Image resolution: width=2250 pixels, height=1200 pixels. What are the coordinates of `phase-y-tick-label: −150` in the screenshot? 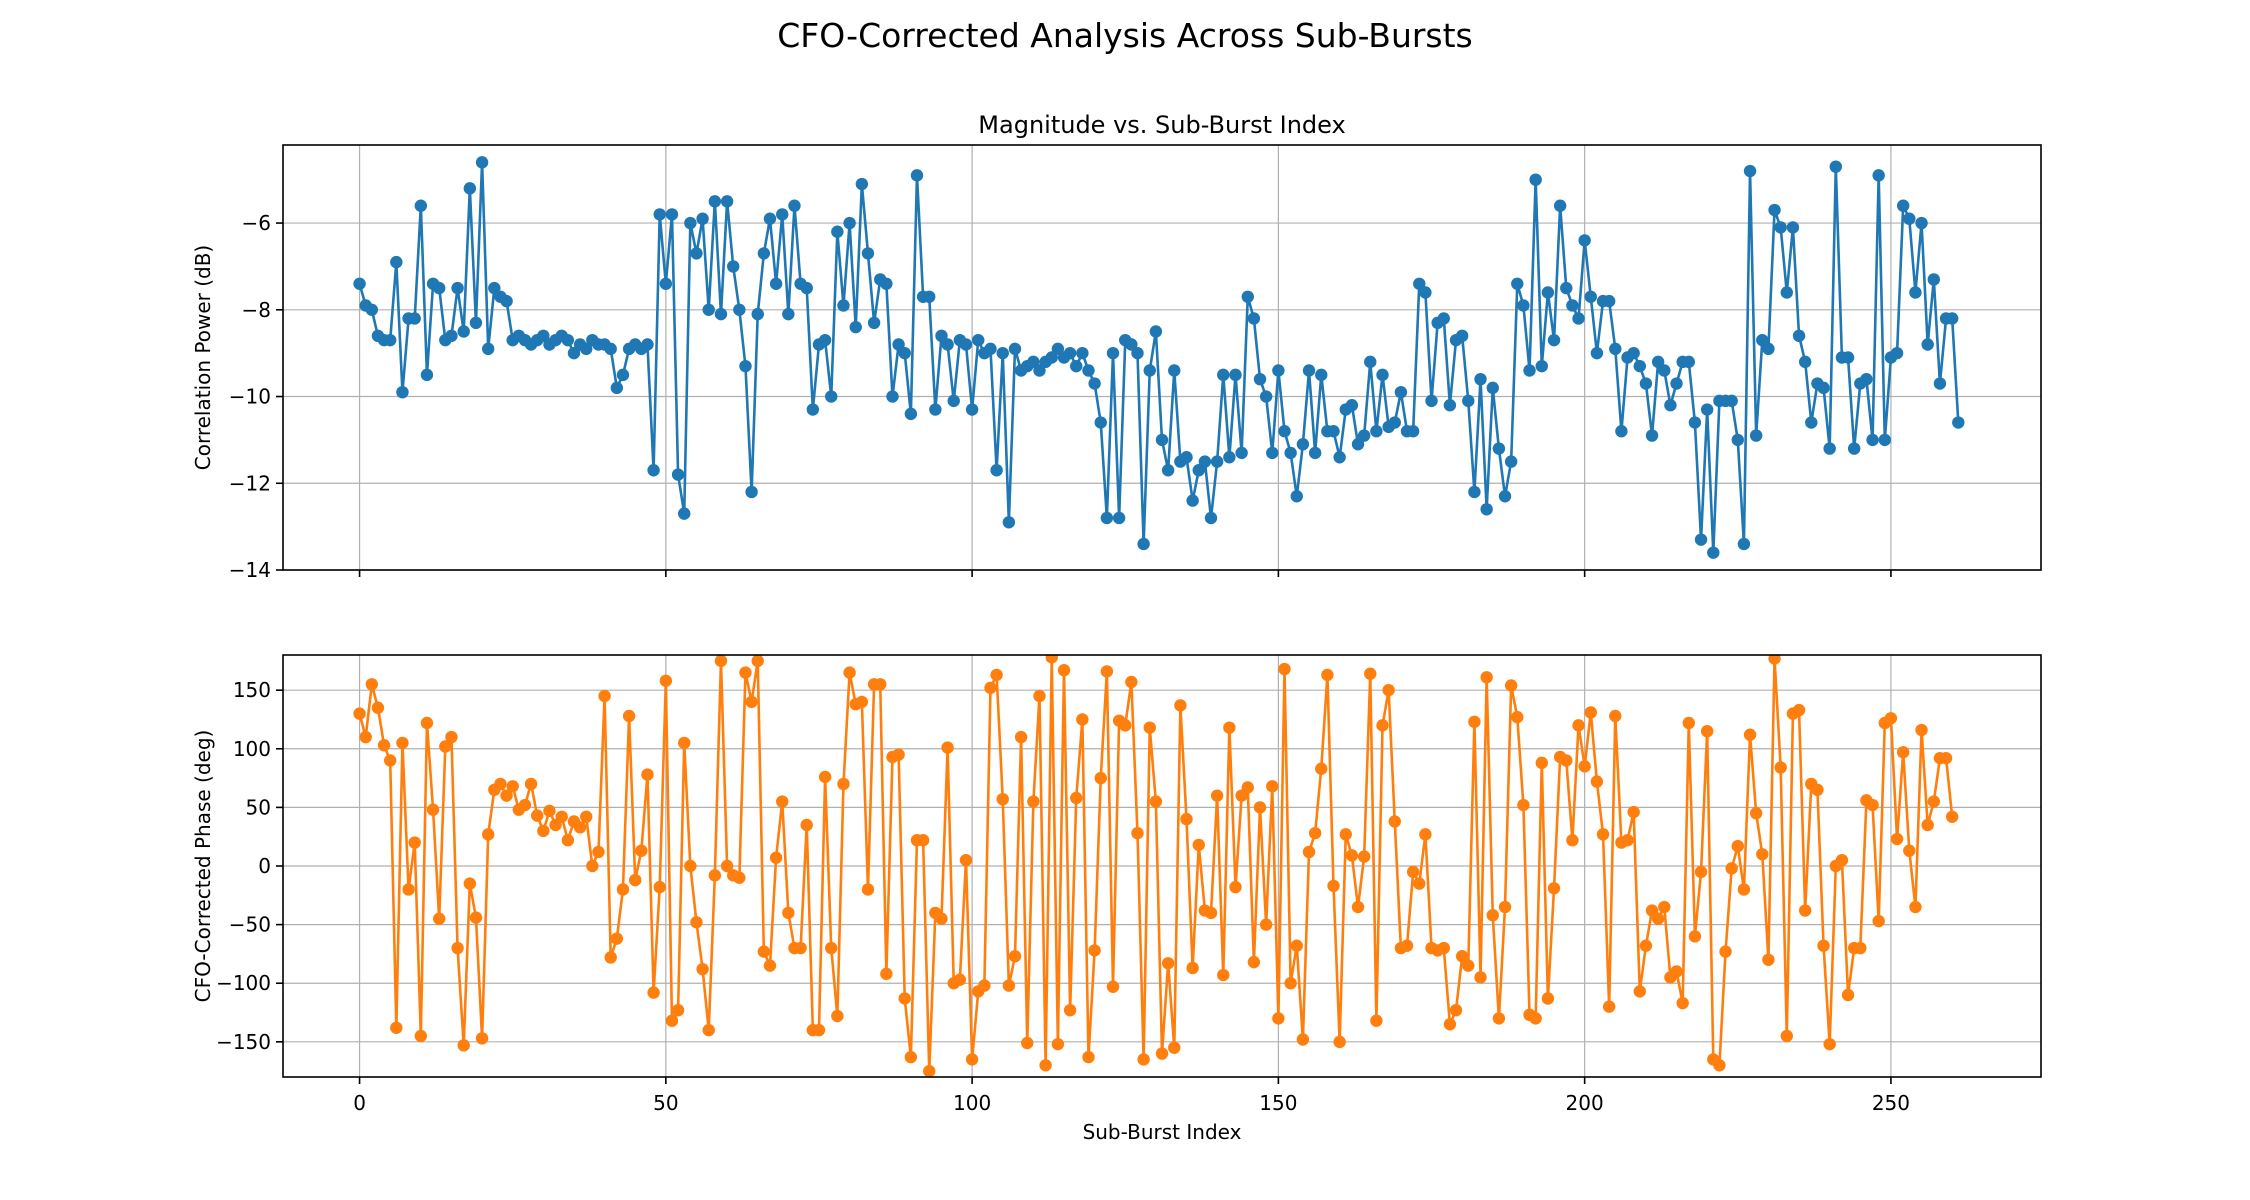 It's located at (243, 1042).